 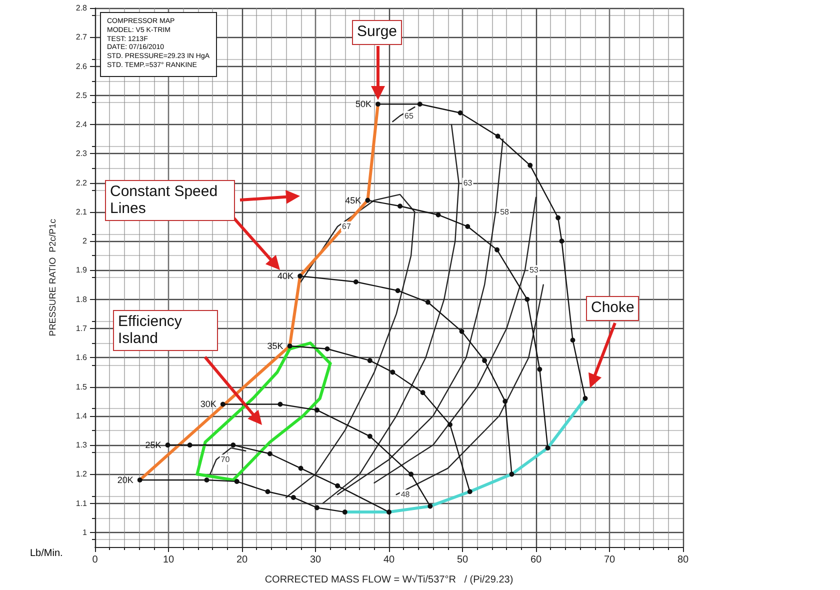 I want to click on series-label: 67, so click(x=347, y=227).